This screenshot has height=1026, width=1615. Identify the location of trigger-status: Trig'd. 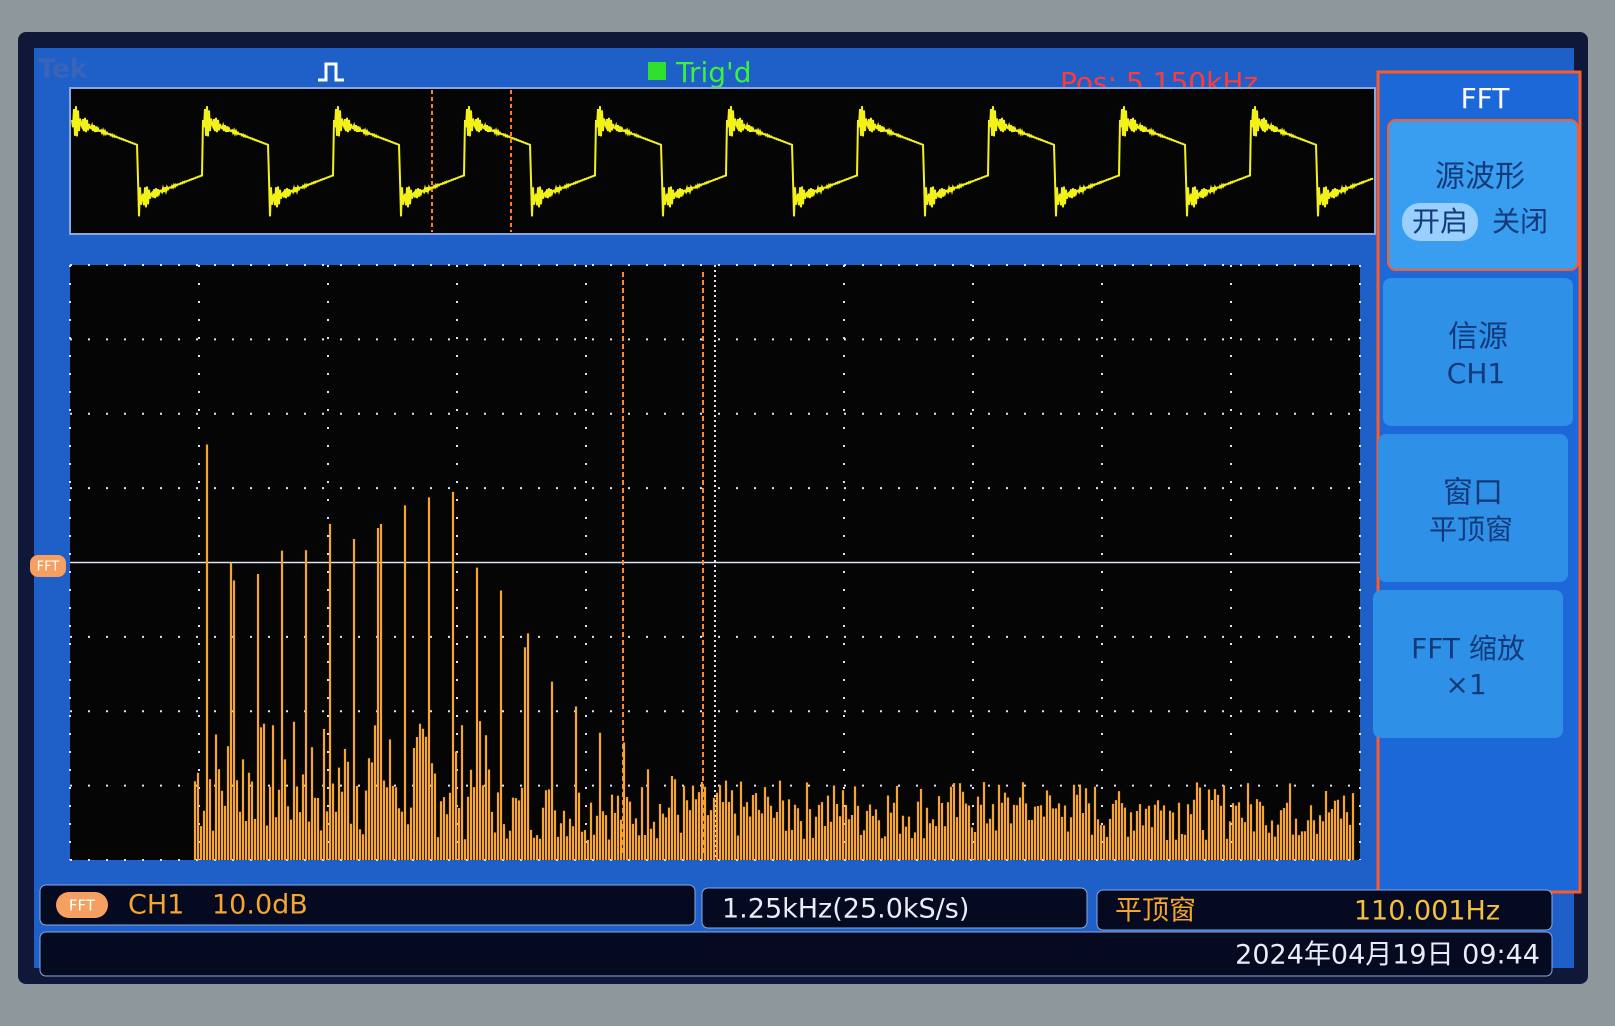
(713, 72).